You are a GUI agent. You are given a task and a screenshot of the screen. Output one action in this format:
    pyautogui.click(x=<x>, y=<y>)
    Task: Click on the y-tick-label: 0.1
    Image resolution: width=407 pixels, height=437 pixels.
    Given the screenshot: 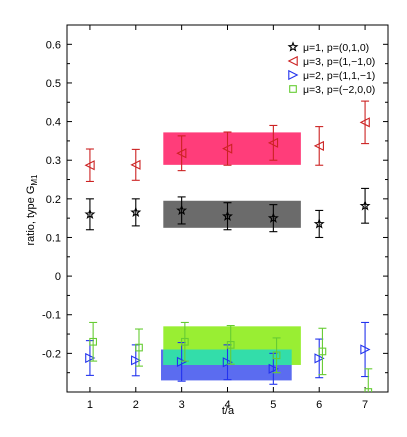 What is the action you would take?
    pyautogui.click(x=53, y=238)
    